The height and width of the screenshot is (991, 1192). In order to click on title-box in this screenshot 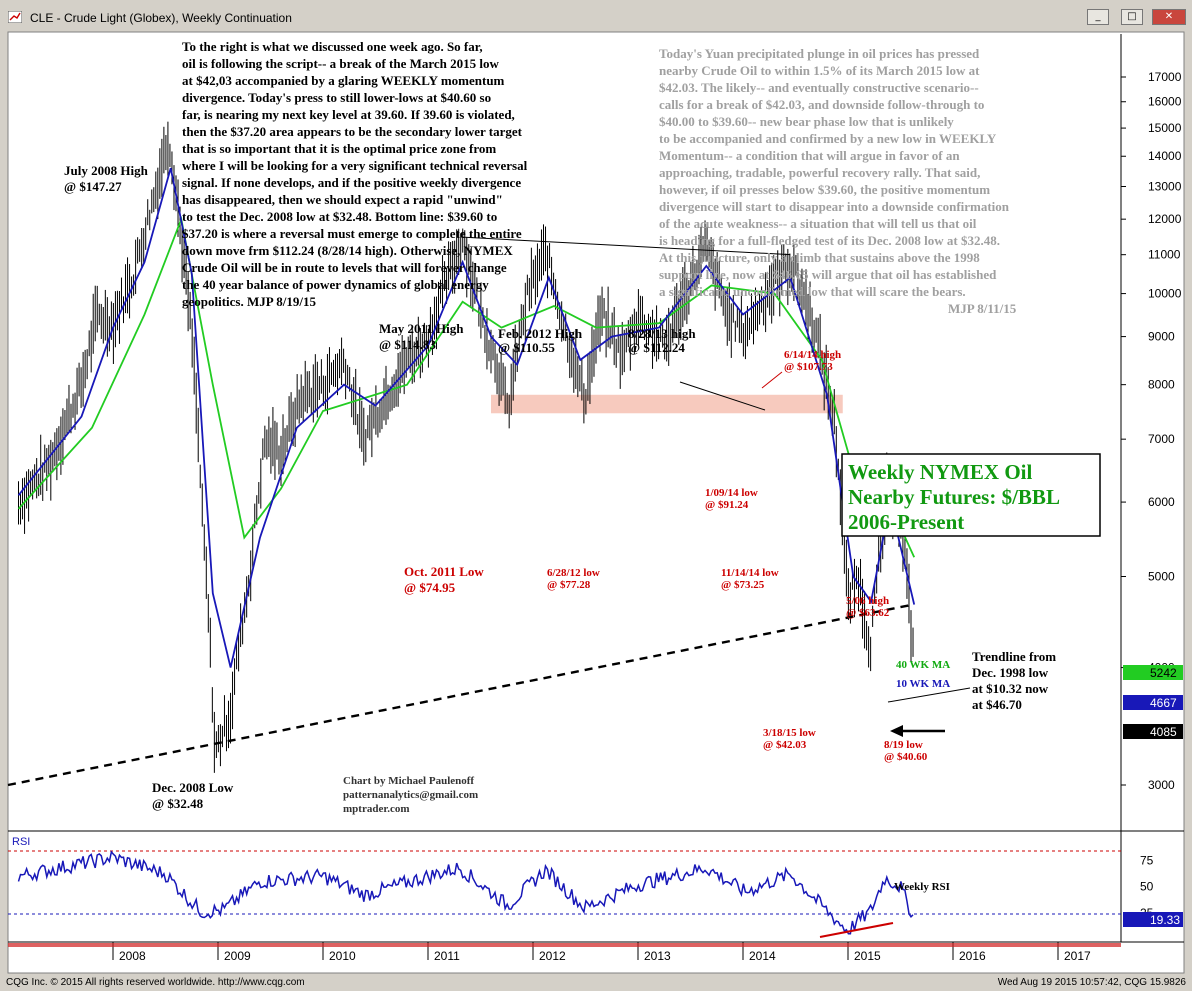, I will do `click(971, 495)`.